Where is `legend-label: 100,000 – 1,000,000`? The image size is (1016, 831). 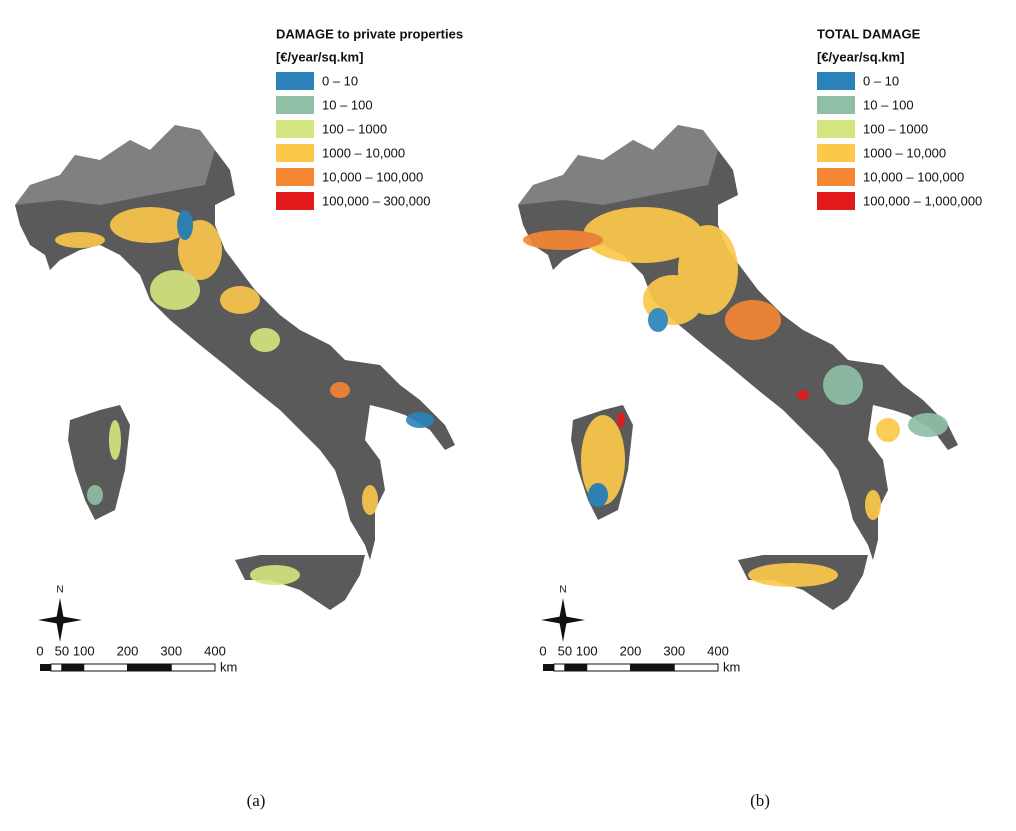
legend-label: 100,000 – 1,000,000 is located at coordinates (922, 200).